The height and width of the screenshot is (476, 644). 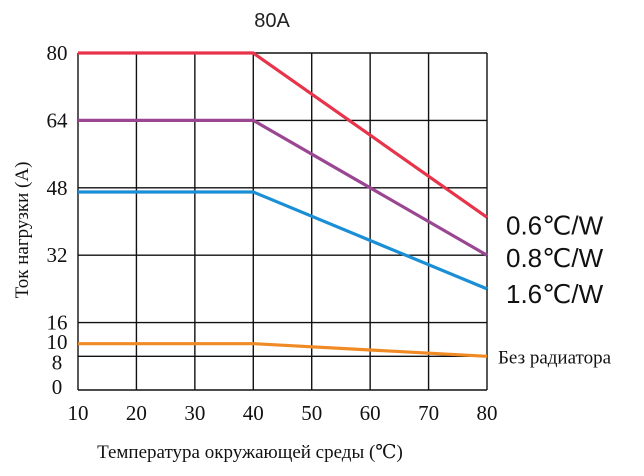 I want to click on series-label-3: 1.6℃/W, so click(x=555, y=294).